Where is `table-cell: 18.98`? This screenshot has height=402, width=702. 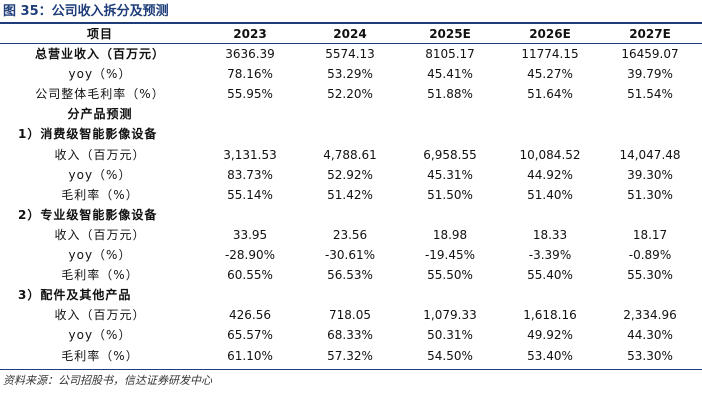
table-cell: 18.98 is located at coordinates (450, 234).